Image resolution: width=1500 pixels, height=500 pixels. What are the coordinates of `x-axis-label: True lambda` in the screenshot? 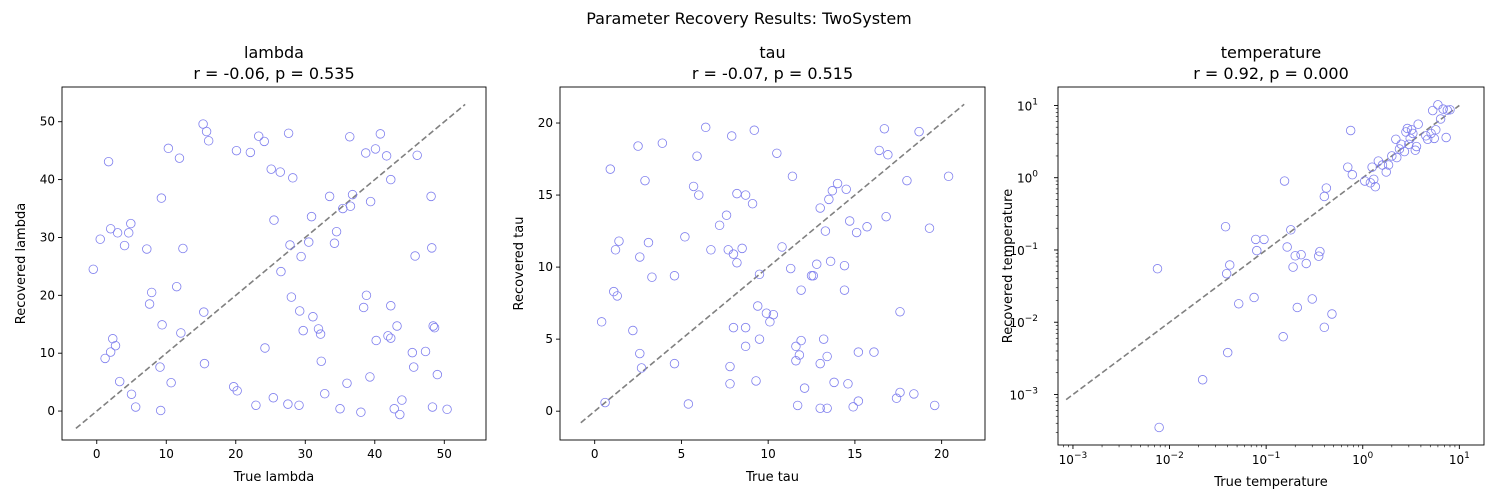 It's located at (273, 477).